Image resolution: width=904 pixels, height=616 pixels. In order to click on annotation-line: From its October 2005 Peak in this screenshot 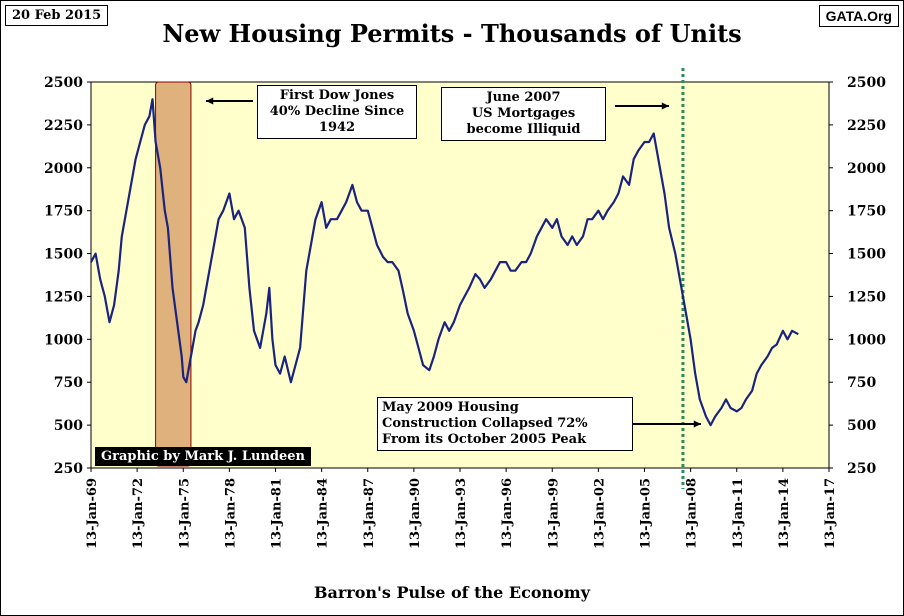, I will do `click(484, 439)`.